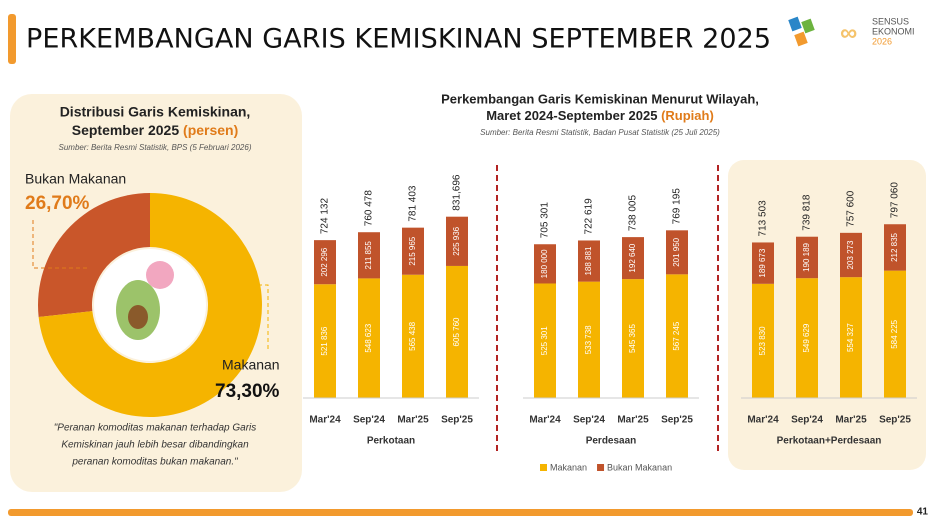 The image size is (940, 524). I want to click on bar-value-label: 548 623, so click(368, 337).